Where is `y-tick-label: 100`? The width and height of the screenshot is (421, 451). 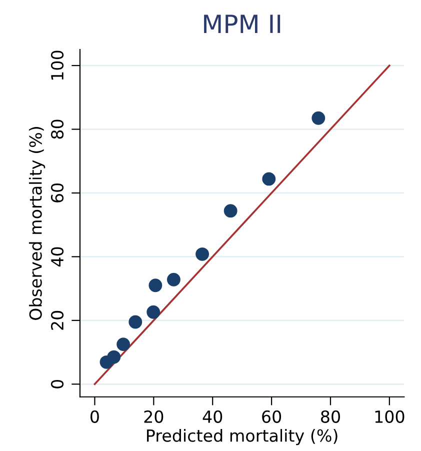 y-tick-label: 100 is located at coordinates (57, 65).